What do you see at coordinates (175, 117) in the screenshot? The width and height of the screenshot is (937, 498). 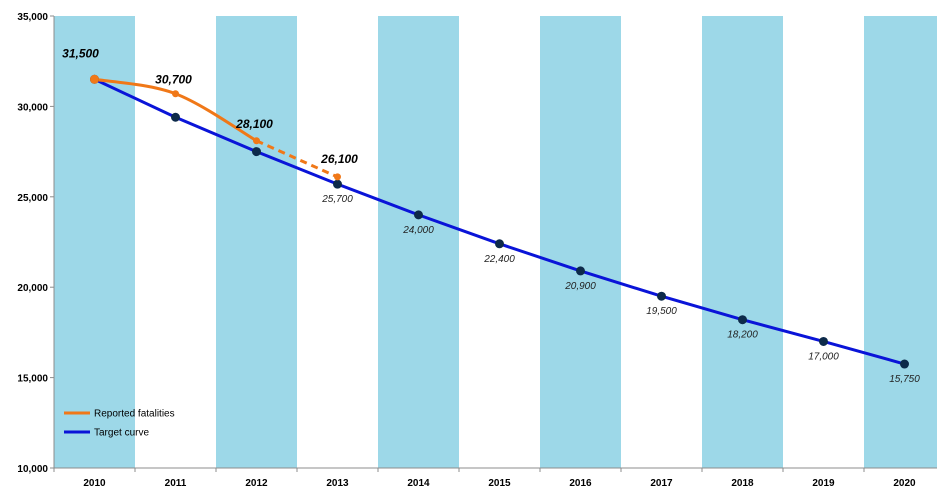 I see `target-point-2011` at bounding box center [175, 117].